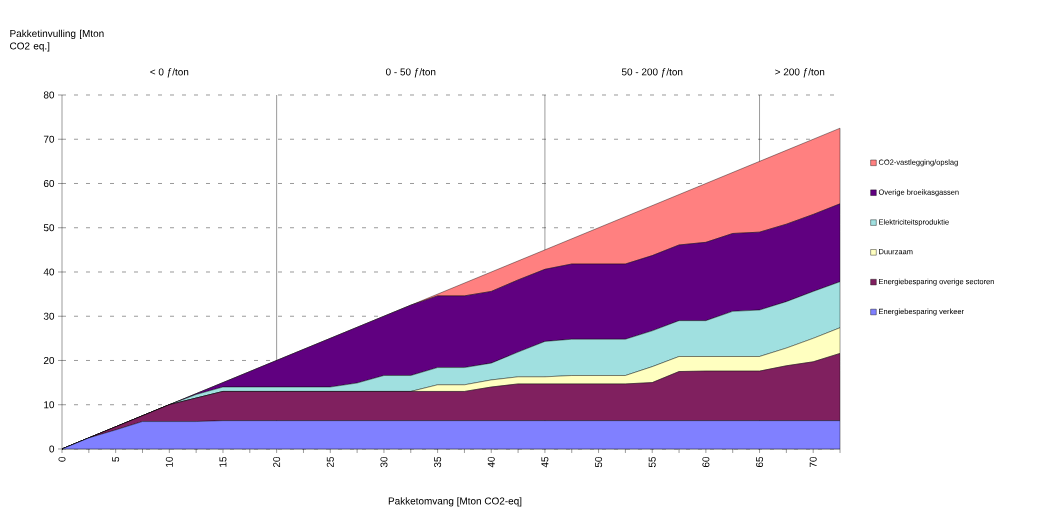 The height and width of the screenshot is (513, 1053). Describe the element at coordinates (330, 462) in the screenshot. I see `x-tick-label: 25` at that location.